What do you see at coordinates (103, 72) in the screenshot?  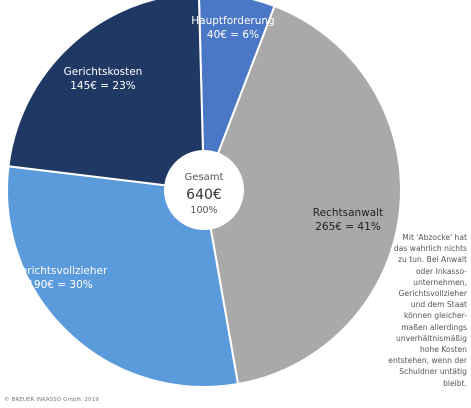 I see `slice-name-label: Gerichtskosten` at bounding box center [103, 72].